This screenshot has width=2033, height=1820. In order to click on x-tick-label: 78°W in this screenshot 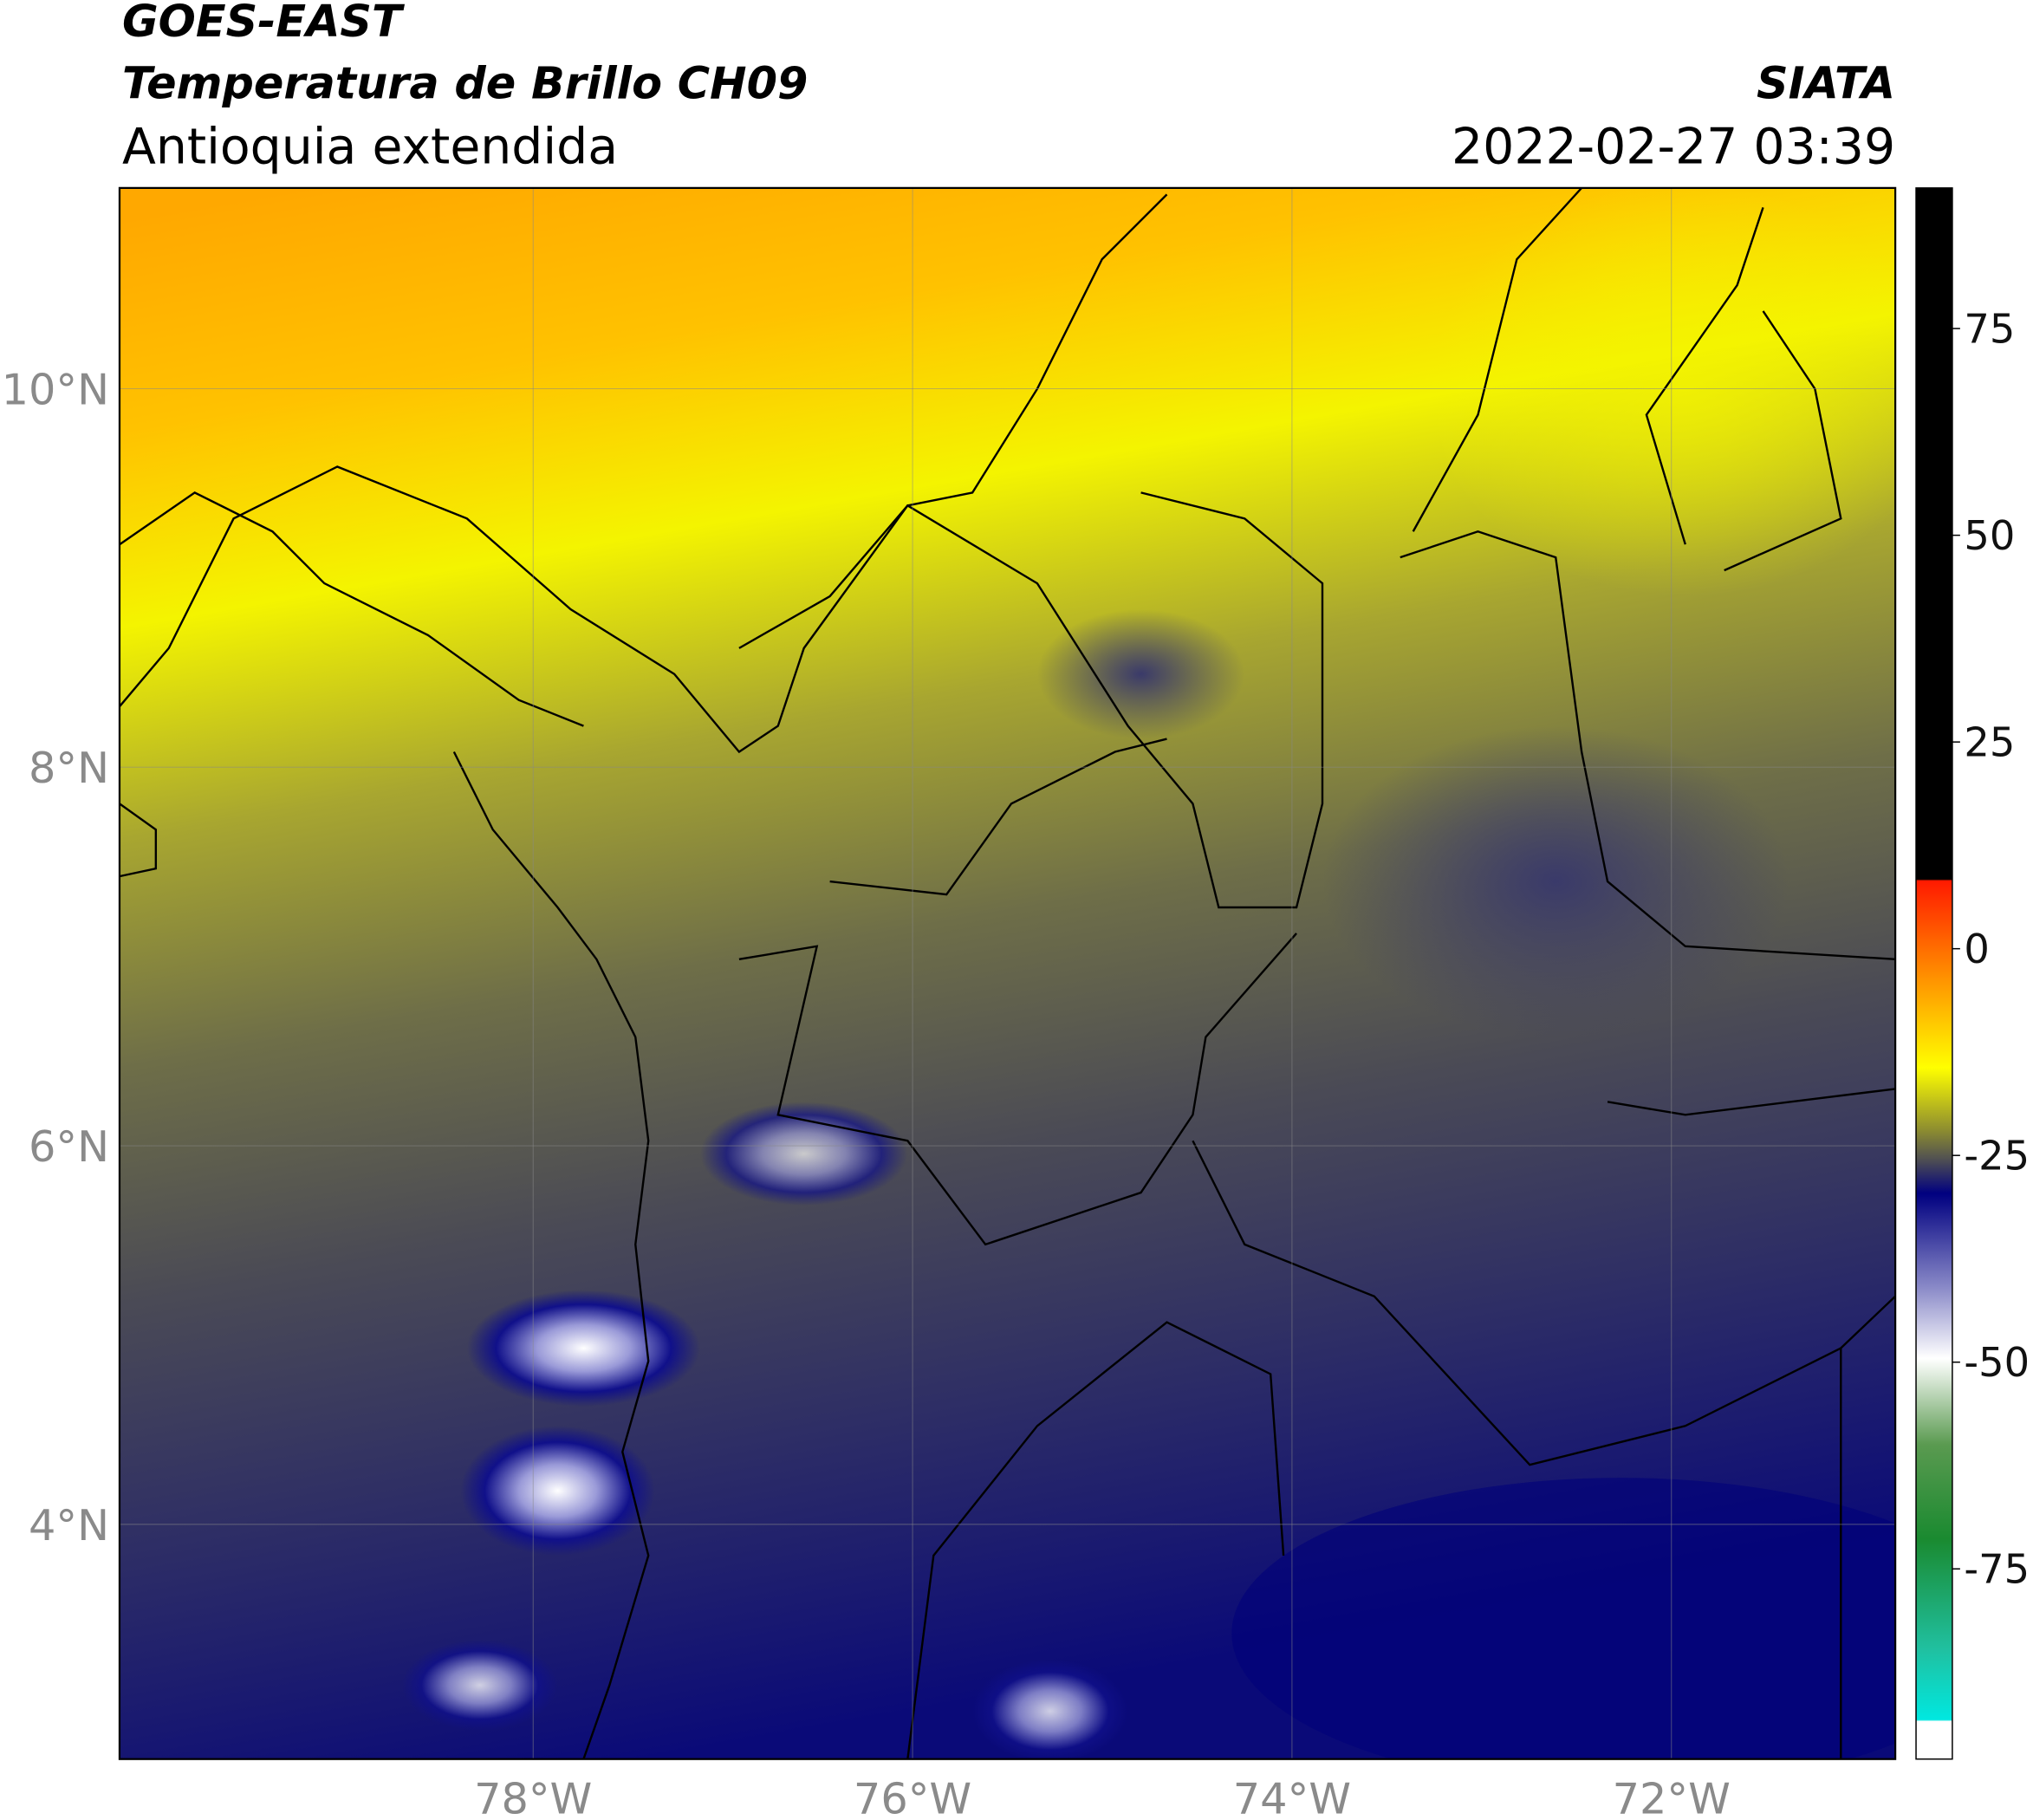, I will do `click(533, 1797)`.